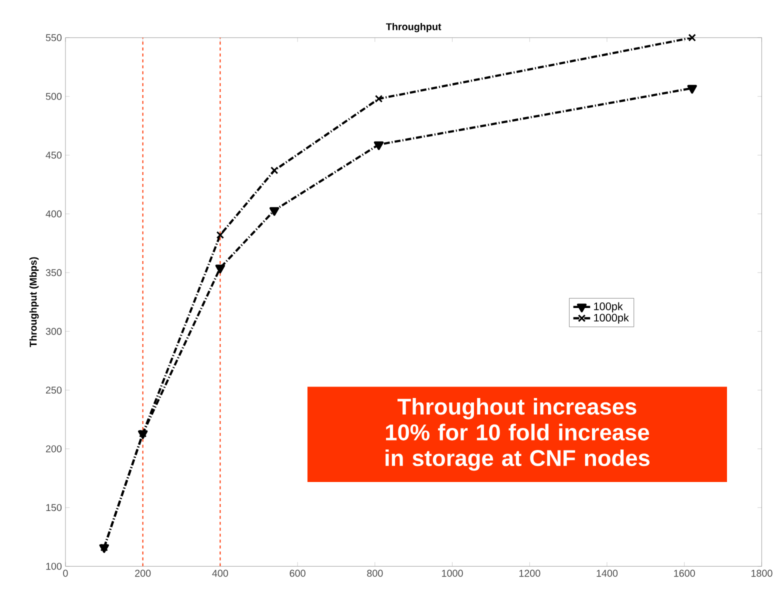 Image resolution: width=776 pixels, height=598 pixels. Describe the element at coordinates (54, 38) in the screenshot. I see `y-tick-label: 550` at that location.